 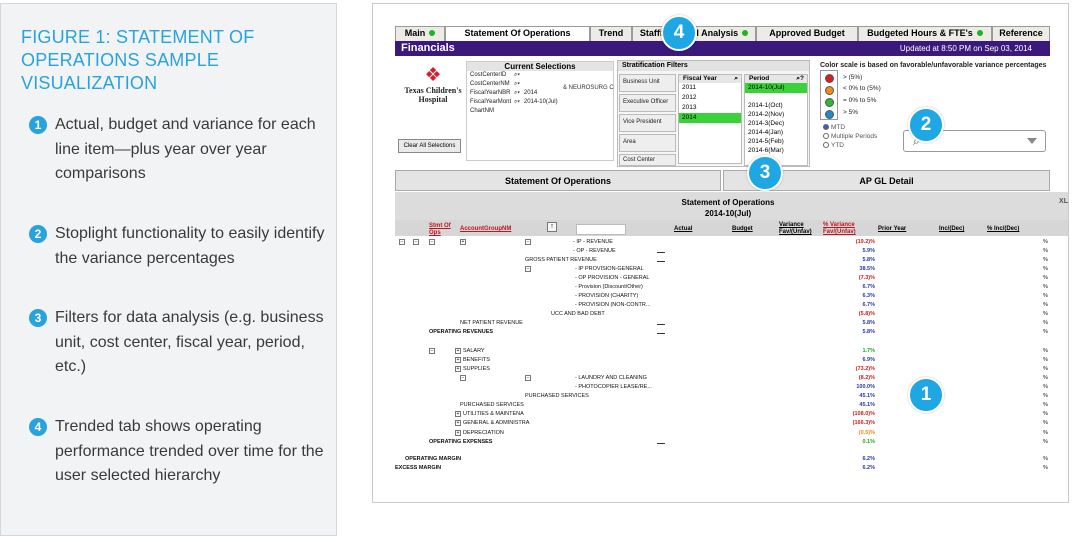 I want to click on filter-executive-officer: Executive Officer, so click(x=647, y=103).